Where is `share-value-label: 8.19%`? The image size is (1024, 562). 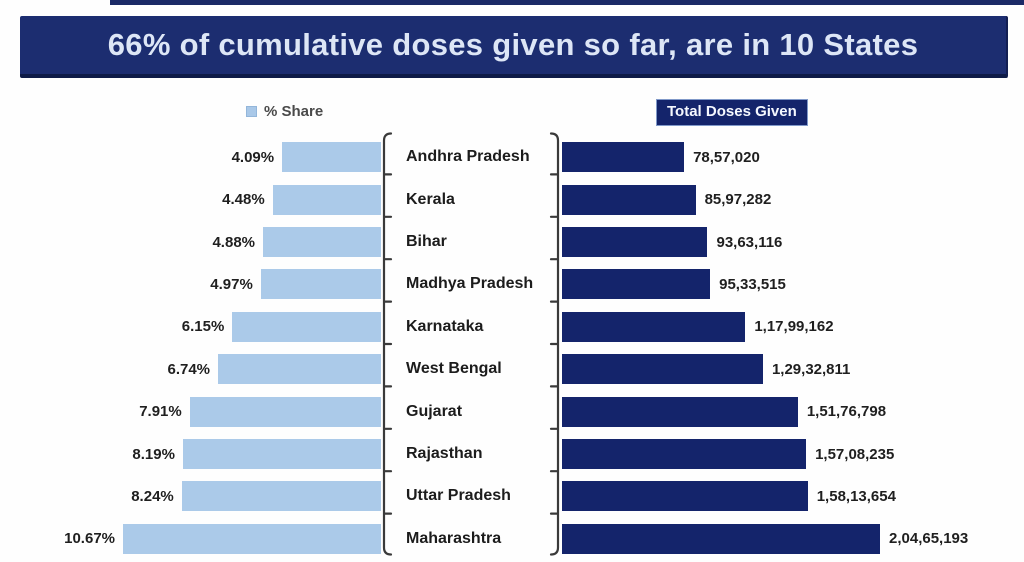 share-value-label: 8.19% is located at coordinates (153, 454).